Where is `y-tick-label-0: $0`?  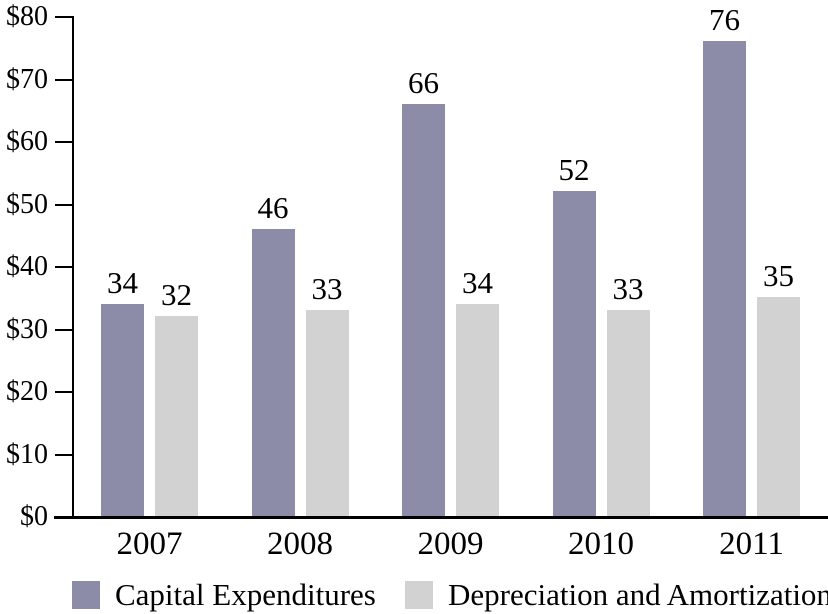 y-tick-label-0: $0 is located at coordinates (34, 516).